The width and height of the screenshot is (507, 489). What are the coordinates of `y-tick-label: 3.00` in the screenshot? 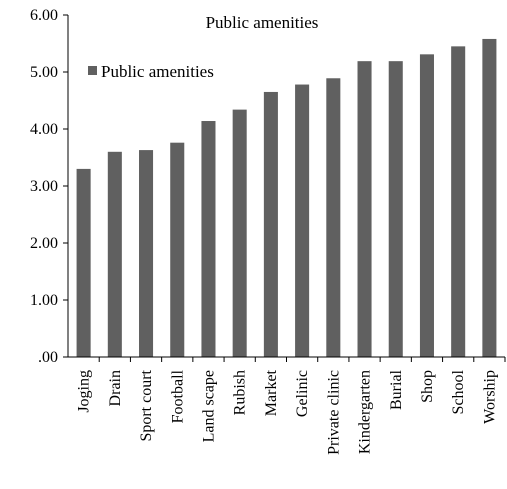 It's located at (44, 186).